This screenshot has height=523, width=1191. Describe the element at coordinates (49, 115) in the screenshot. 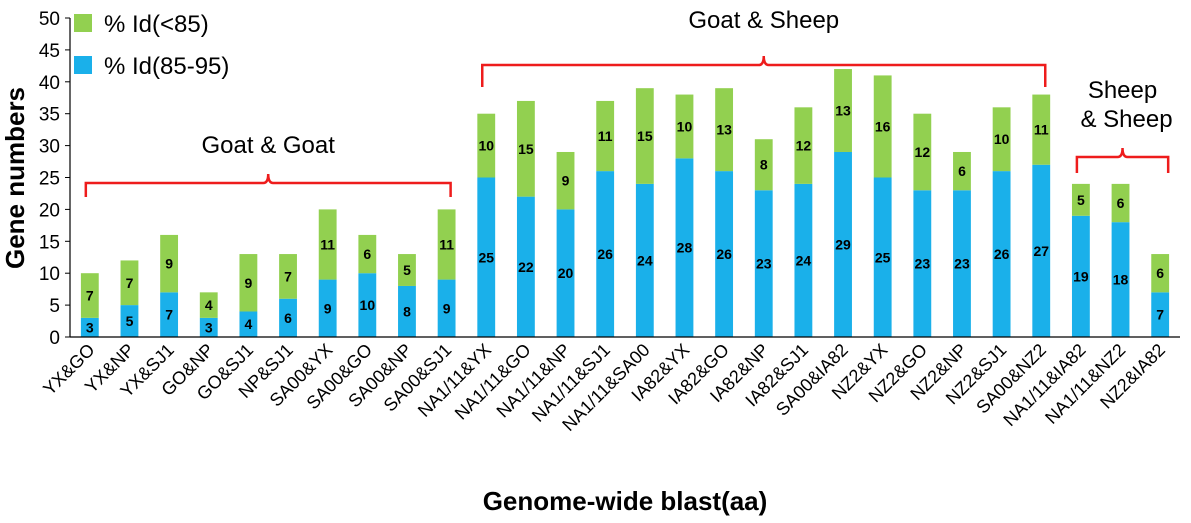

I see `y-tick-label: 35` at that location.